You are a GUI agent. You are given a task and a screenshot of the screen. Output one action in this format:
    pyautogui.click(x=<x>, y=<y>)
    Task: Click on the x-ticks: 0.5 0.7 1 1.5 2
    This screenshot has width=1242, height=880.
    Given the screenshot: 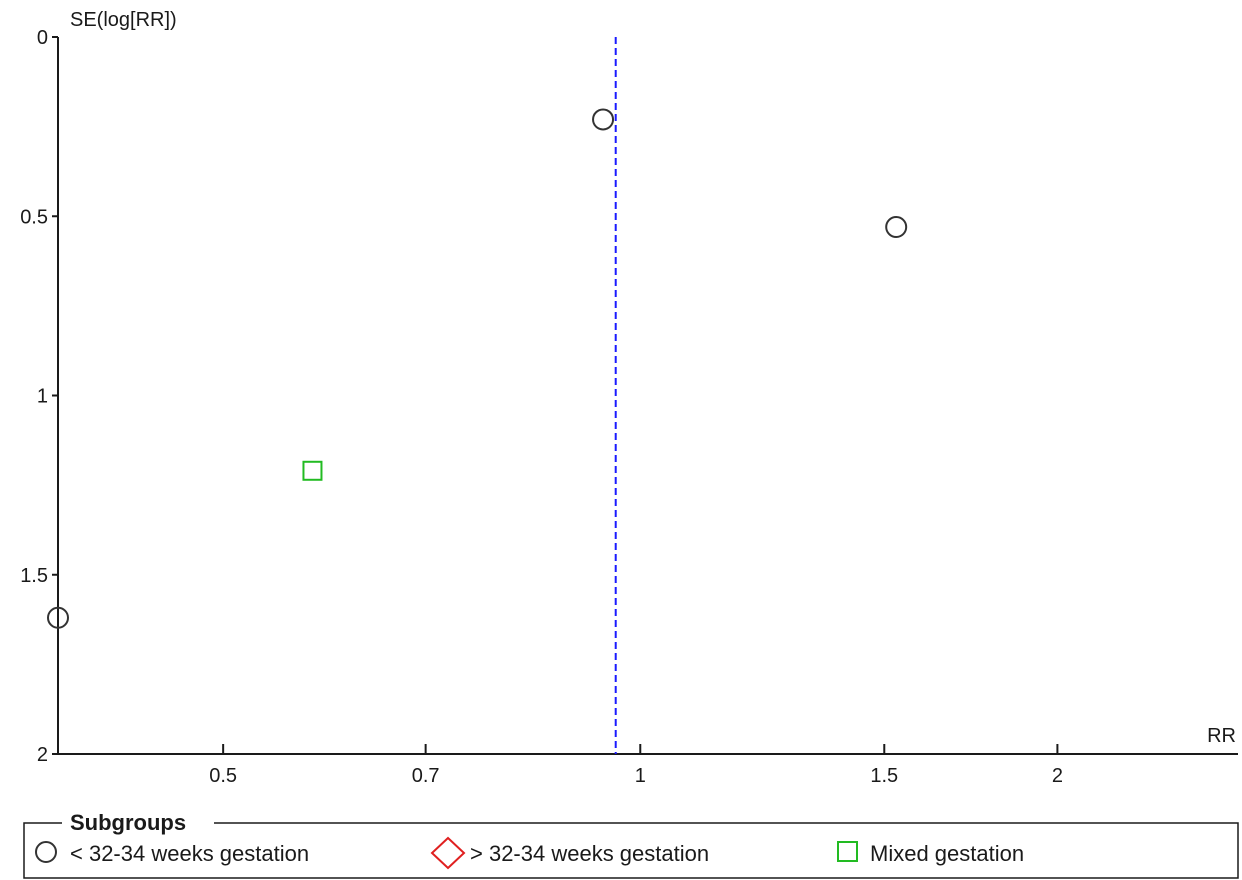 What is the action you would take?
    pyautogui.click(x=636, y=765)
    